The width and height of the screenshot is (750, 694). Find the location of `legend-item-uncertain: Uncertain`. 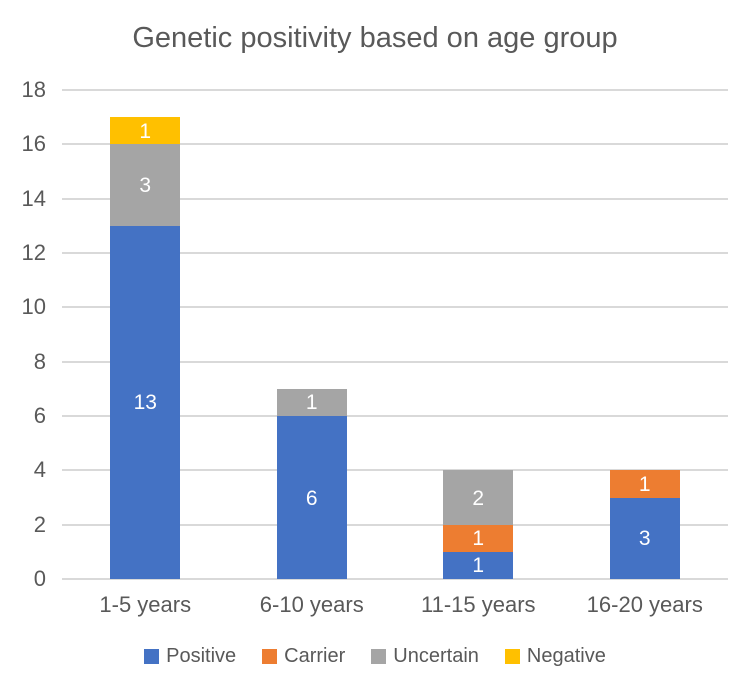

legend-item-uncertain: Uncertain is located at coordinates (425, 656).